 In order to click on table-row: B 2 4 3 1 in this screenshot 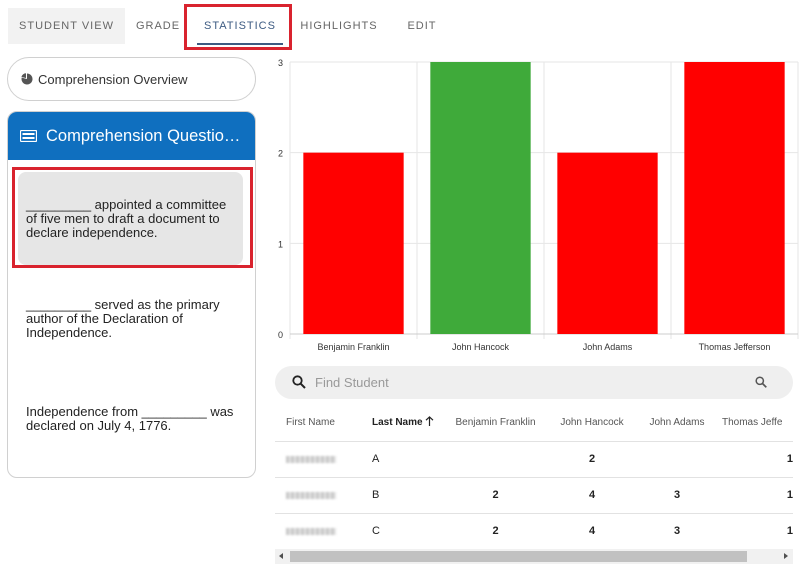, I will do `click(534, 495)`.